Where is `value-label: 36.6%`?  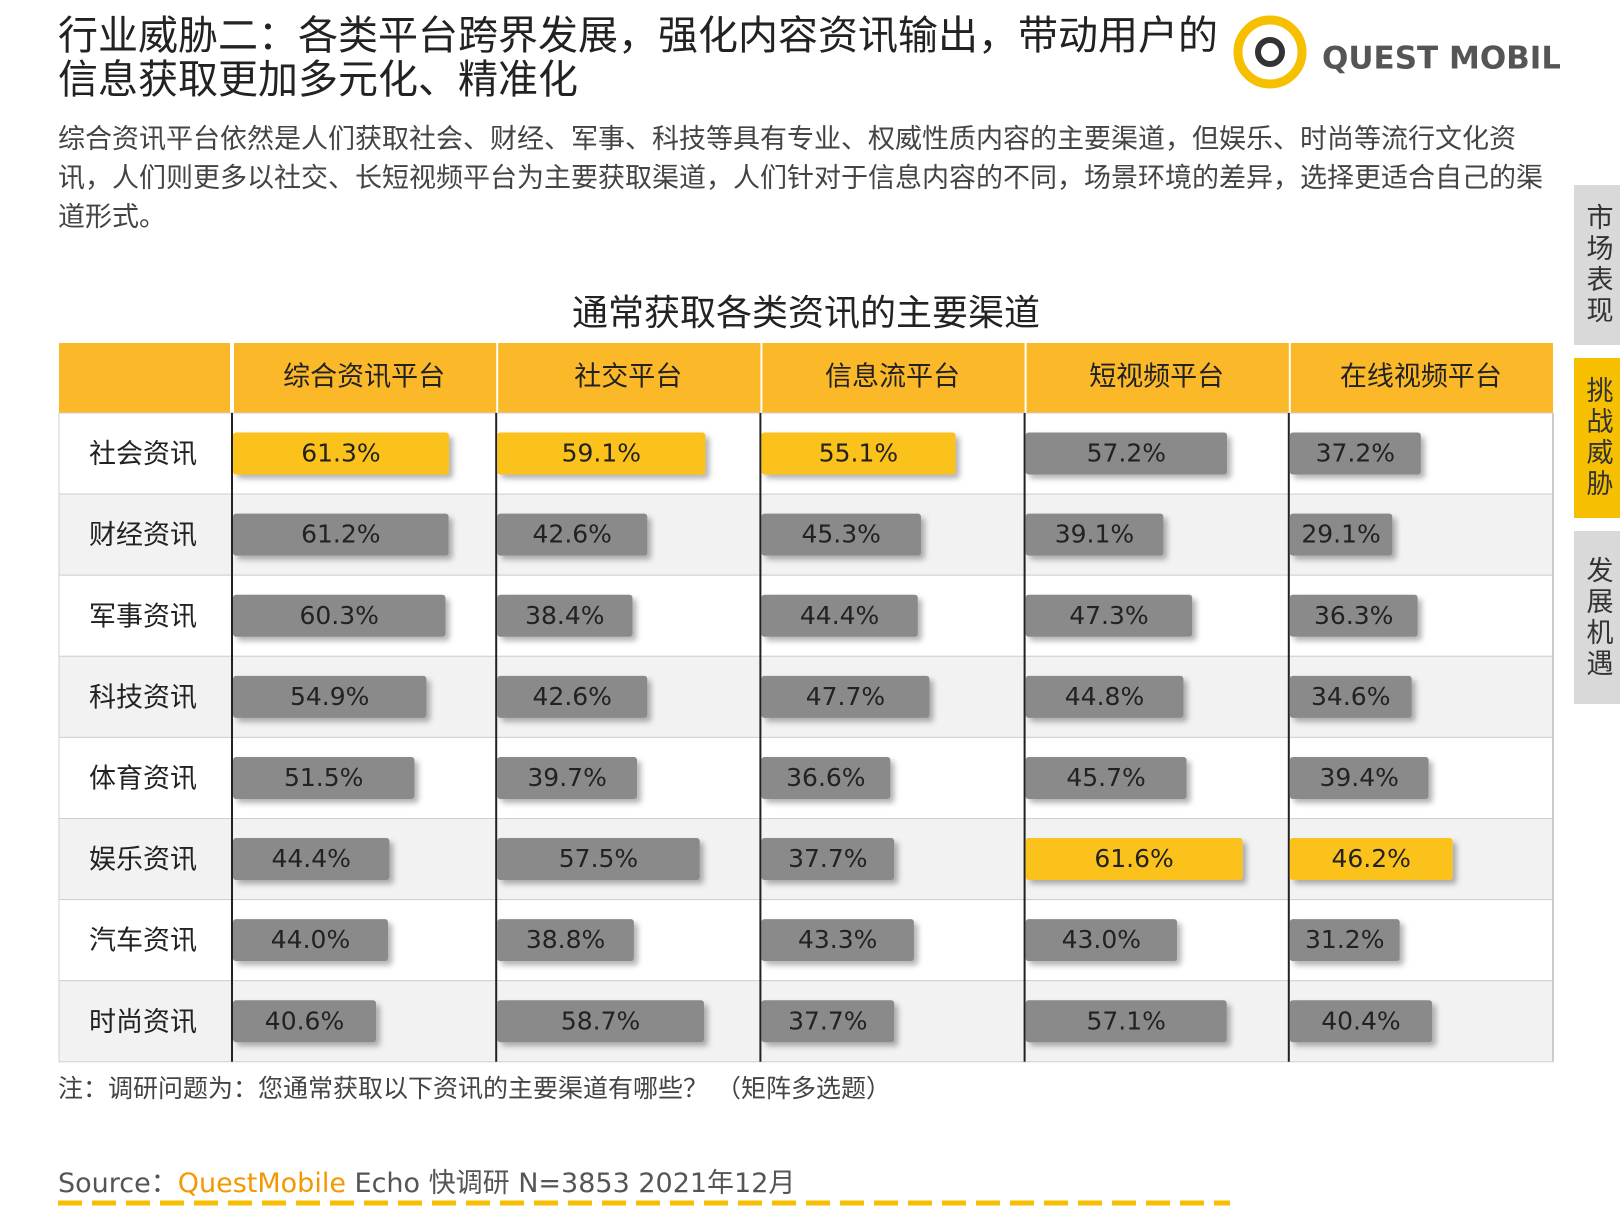
value-label: 36.6% is located at coordinates (825, 777).